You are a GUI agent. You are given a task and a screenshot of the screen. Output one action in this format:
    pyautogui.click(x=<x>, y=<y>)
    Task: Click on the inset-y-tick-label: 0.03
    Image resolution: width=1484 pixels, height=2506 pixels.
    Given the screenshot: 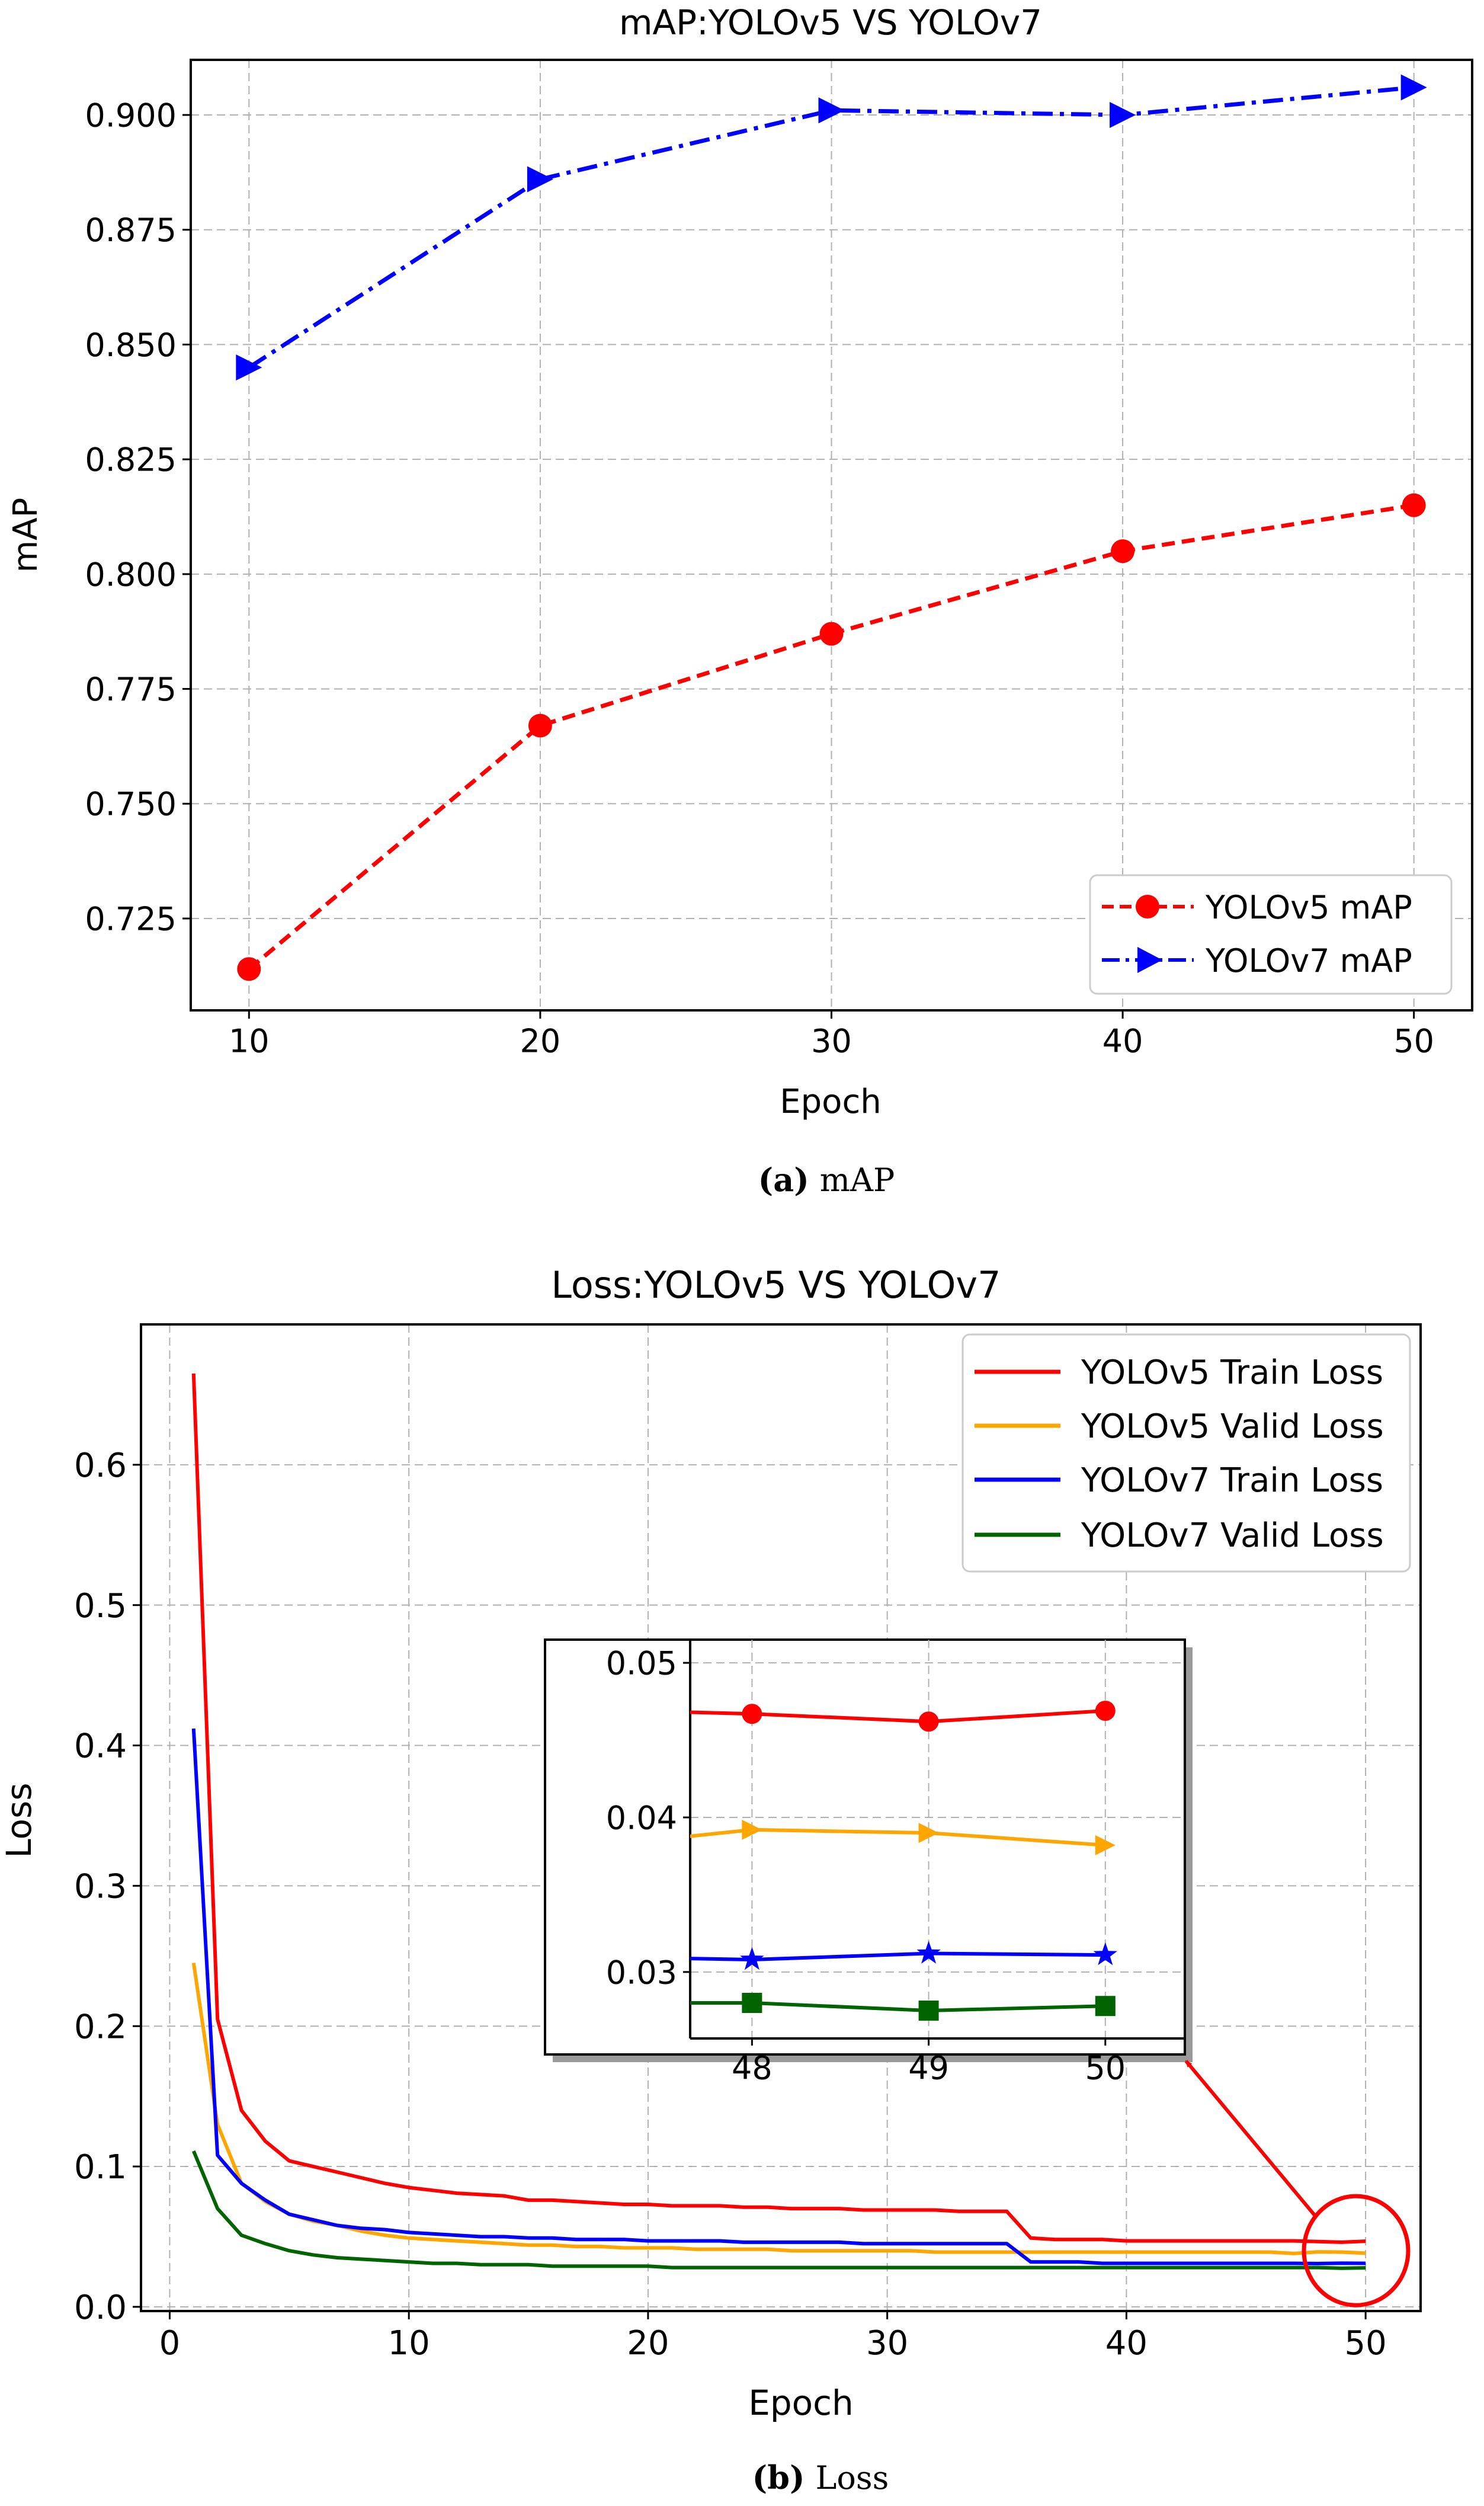 What is the action you would take?
    pyautogui.click(x=641, y=1972)
    